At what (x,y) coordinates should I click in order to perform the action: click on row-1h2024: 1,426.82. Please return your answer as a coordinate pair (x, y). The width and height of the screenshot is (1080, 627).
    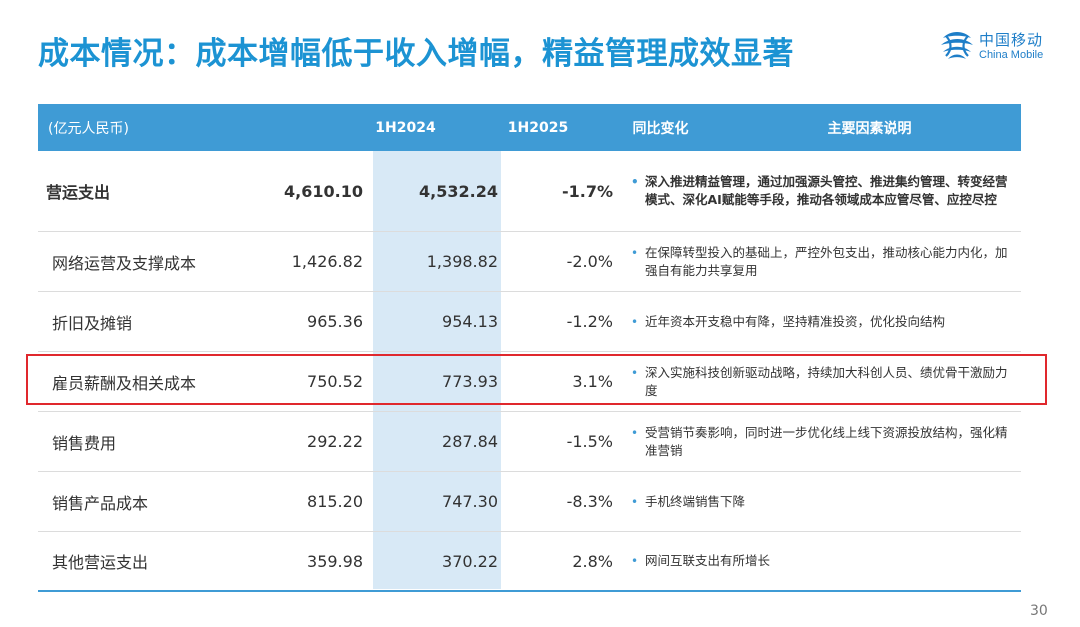
    Looking at the image, I should click on (327, 261).